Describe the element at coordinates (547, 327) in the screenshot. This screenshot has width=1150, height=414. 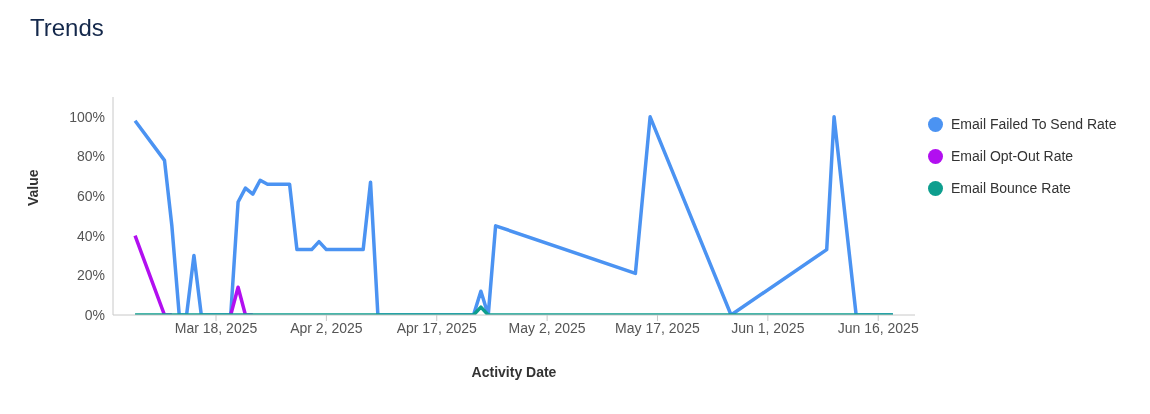
I see `x-tick-label: May 2, 2025` at that location.